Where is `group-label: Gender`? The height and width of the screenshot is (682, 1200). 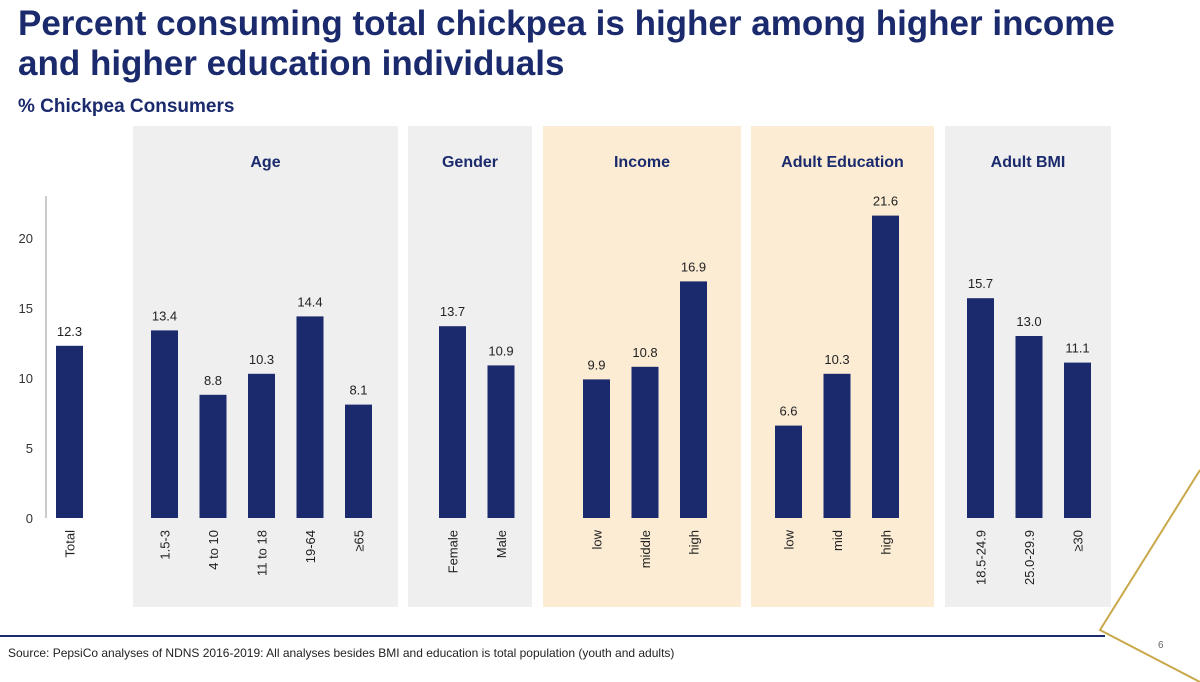 group-label: Gender is located at coordinates (470, 162).